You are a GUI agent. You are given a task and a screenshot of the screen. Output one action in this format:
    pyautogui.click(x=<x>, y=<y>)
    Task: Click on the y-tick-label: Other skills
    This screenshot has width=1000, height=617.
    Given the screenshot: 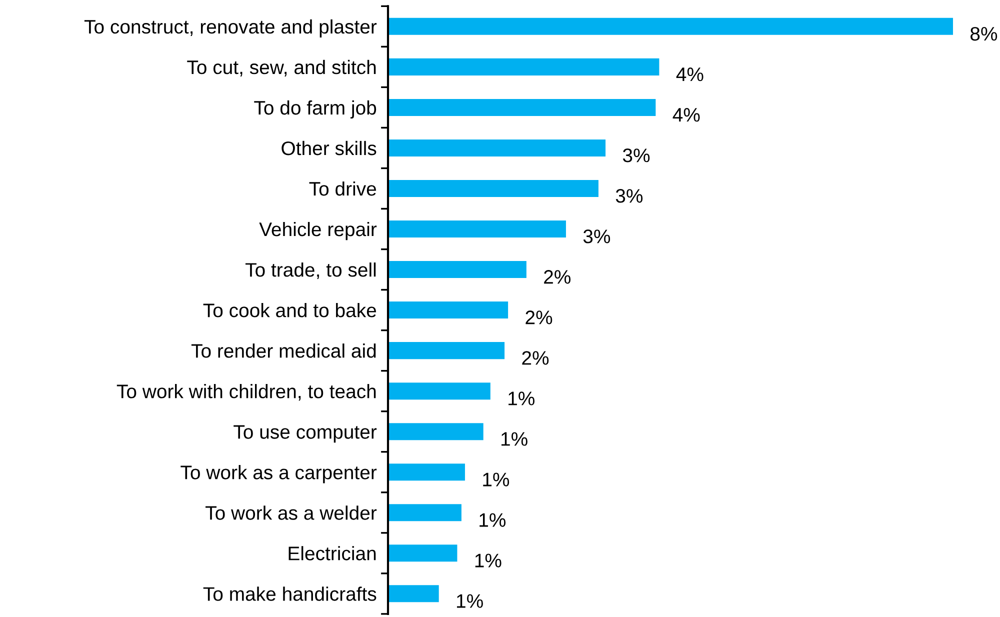 What is the action you would take?
    pyautogui.click(x=329, y=148)
    